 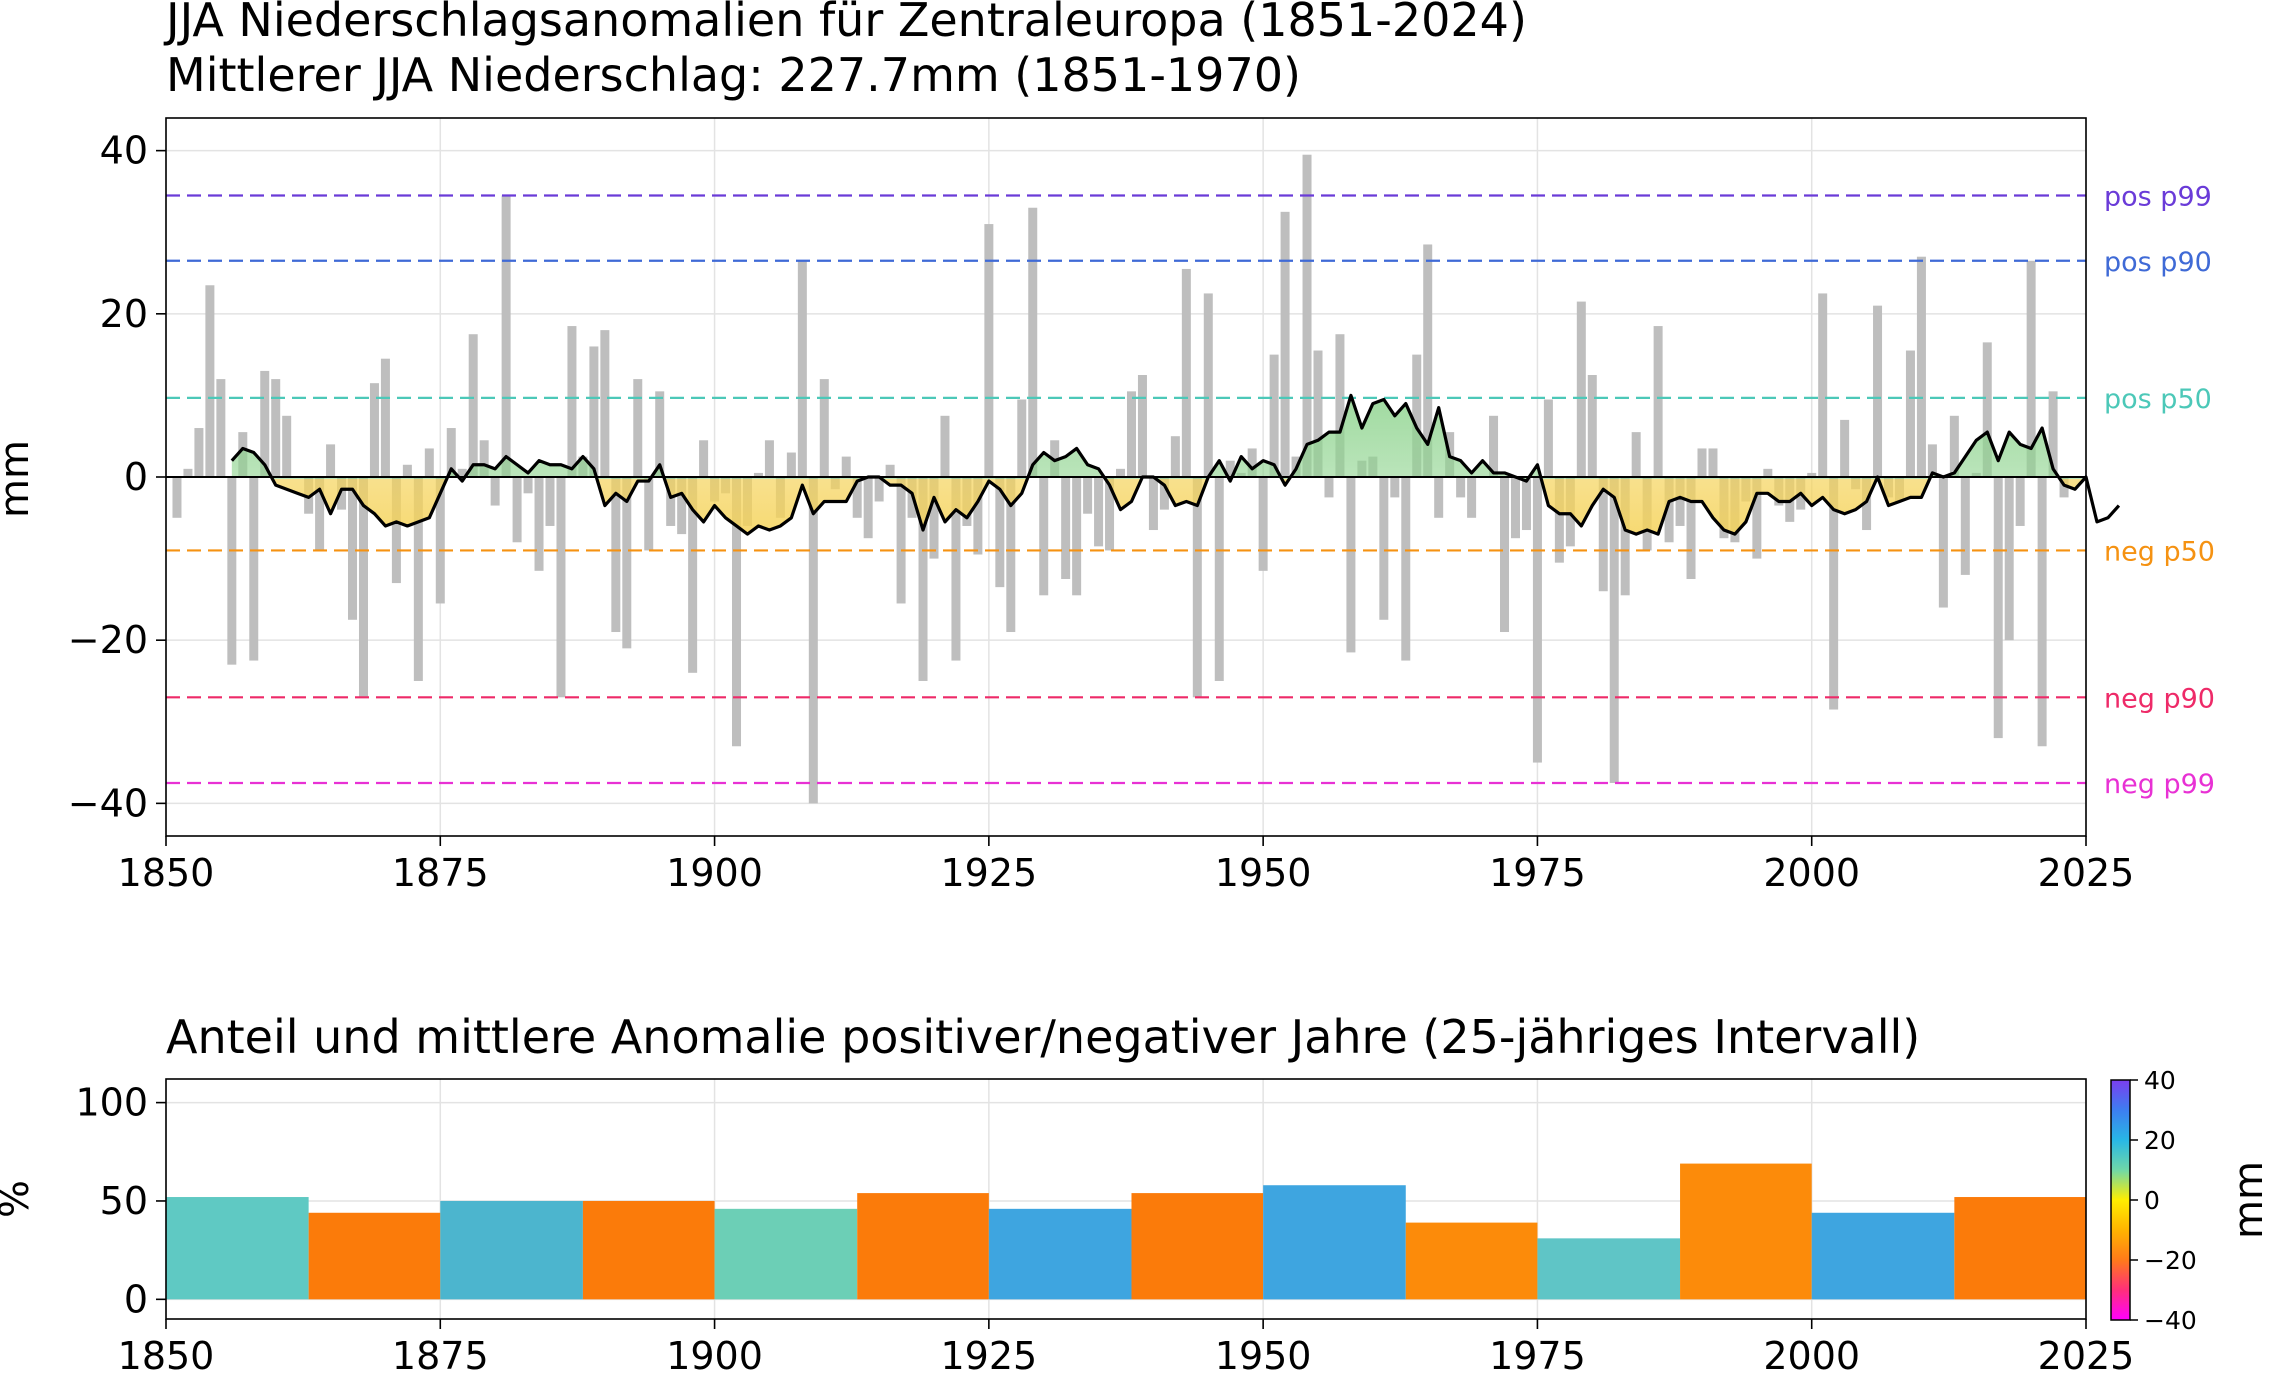 I want to click on y-tick-label: −40, so click(x=108, y=803).